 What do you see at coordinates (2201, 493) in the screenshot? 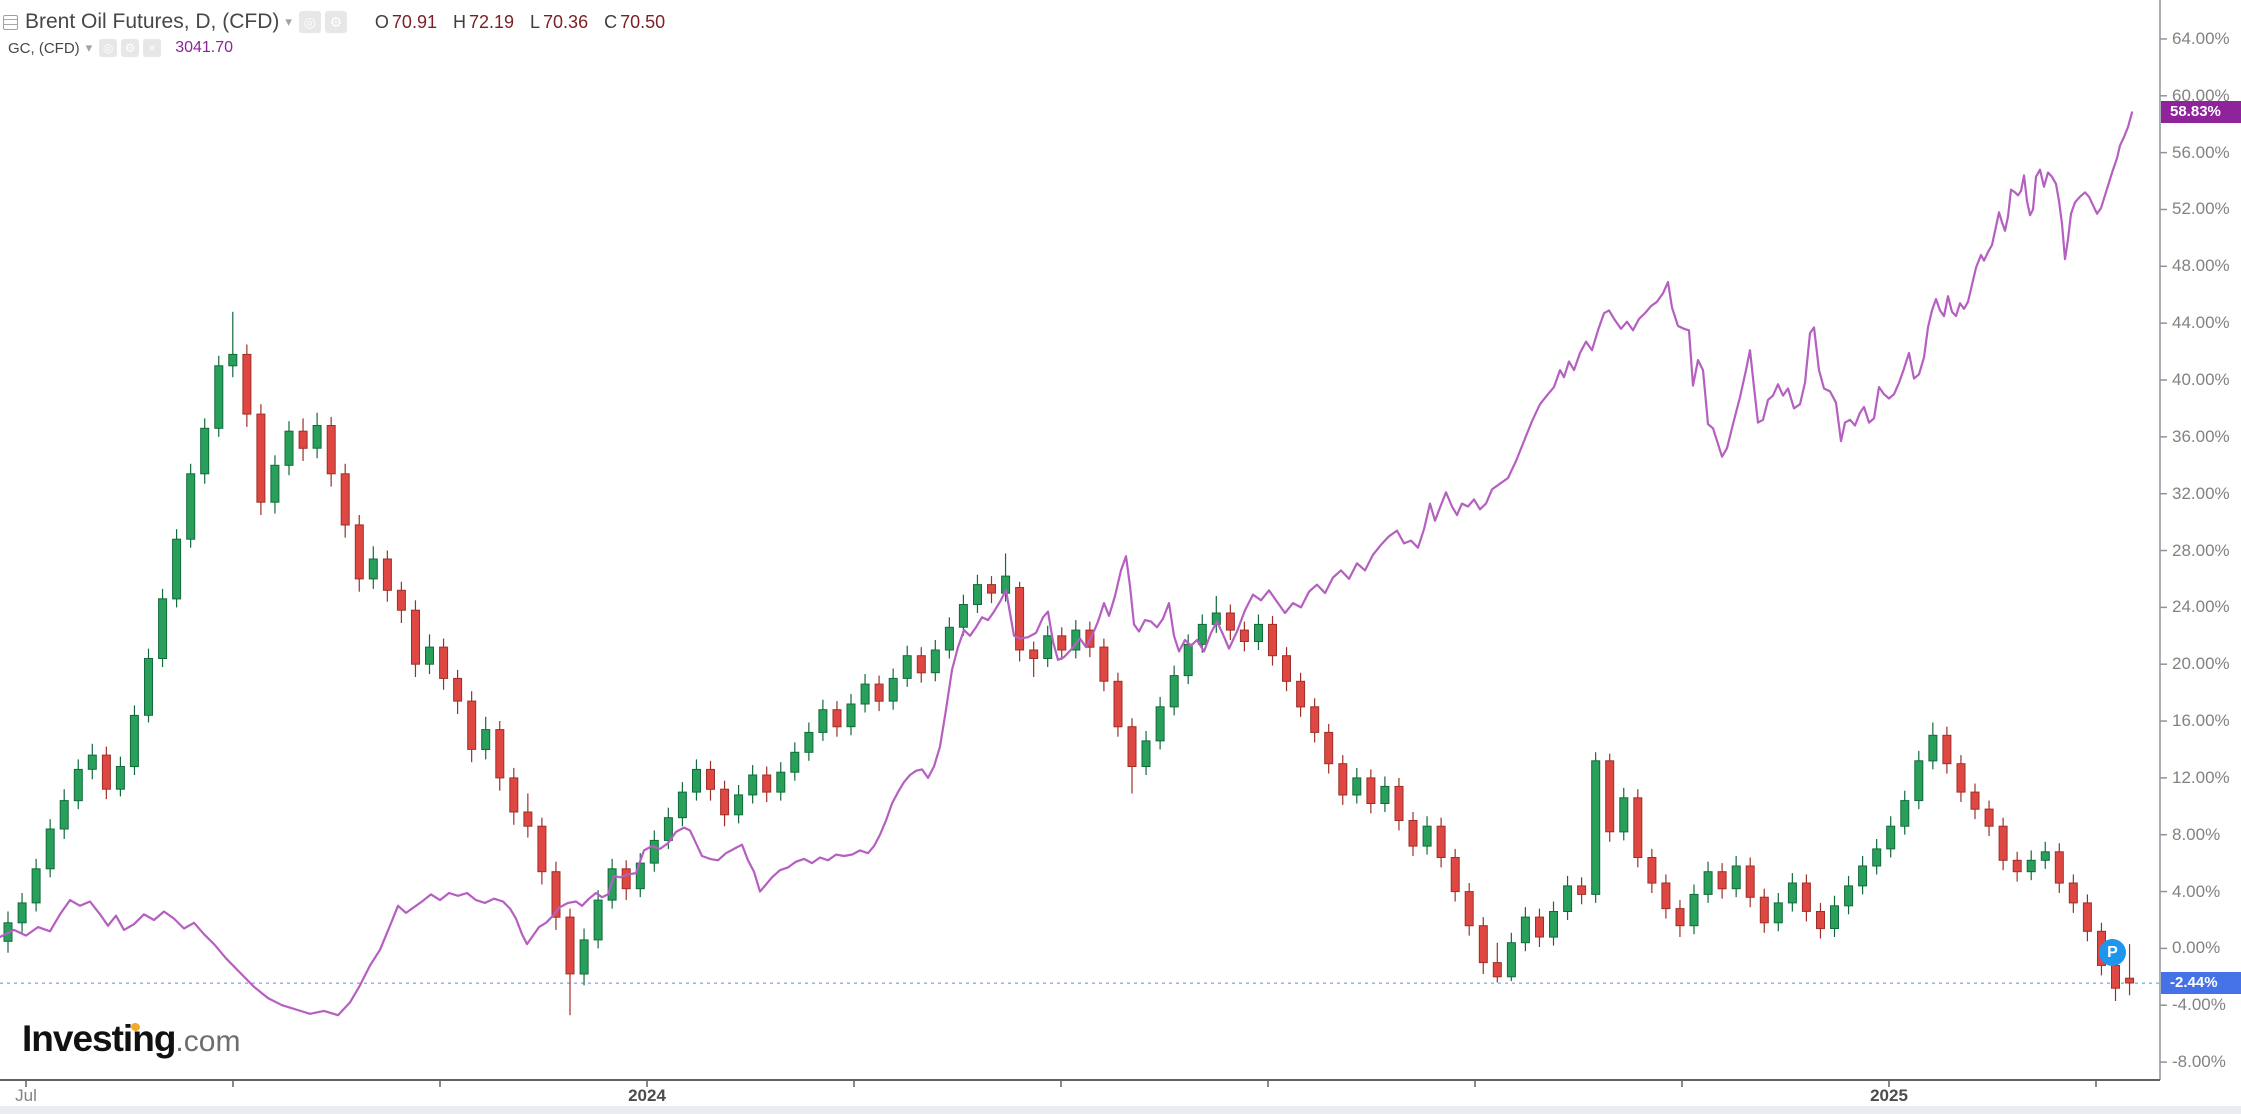
I see `y-axis-label: 32.00%` at bounding box center [2201, 493].